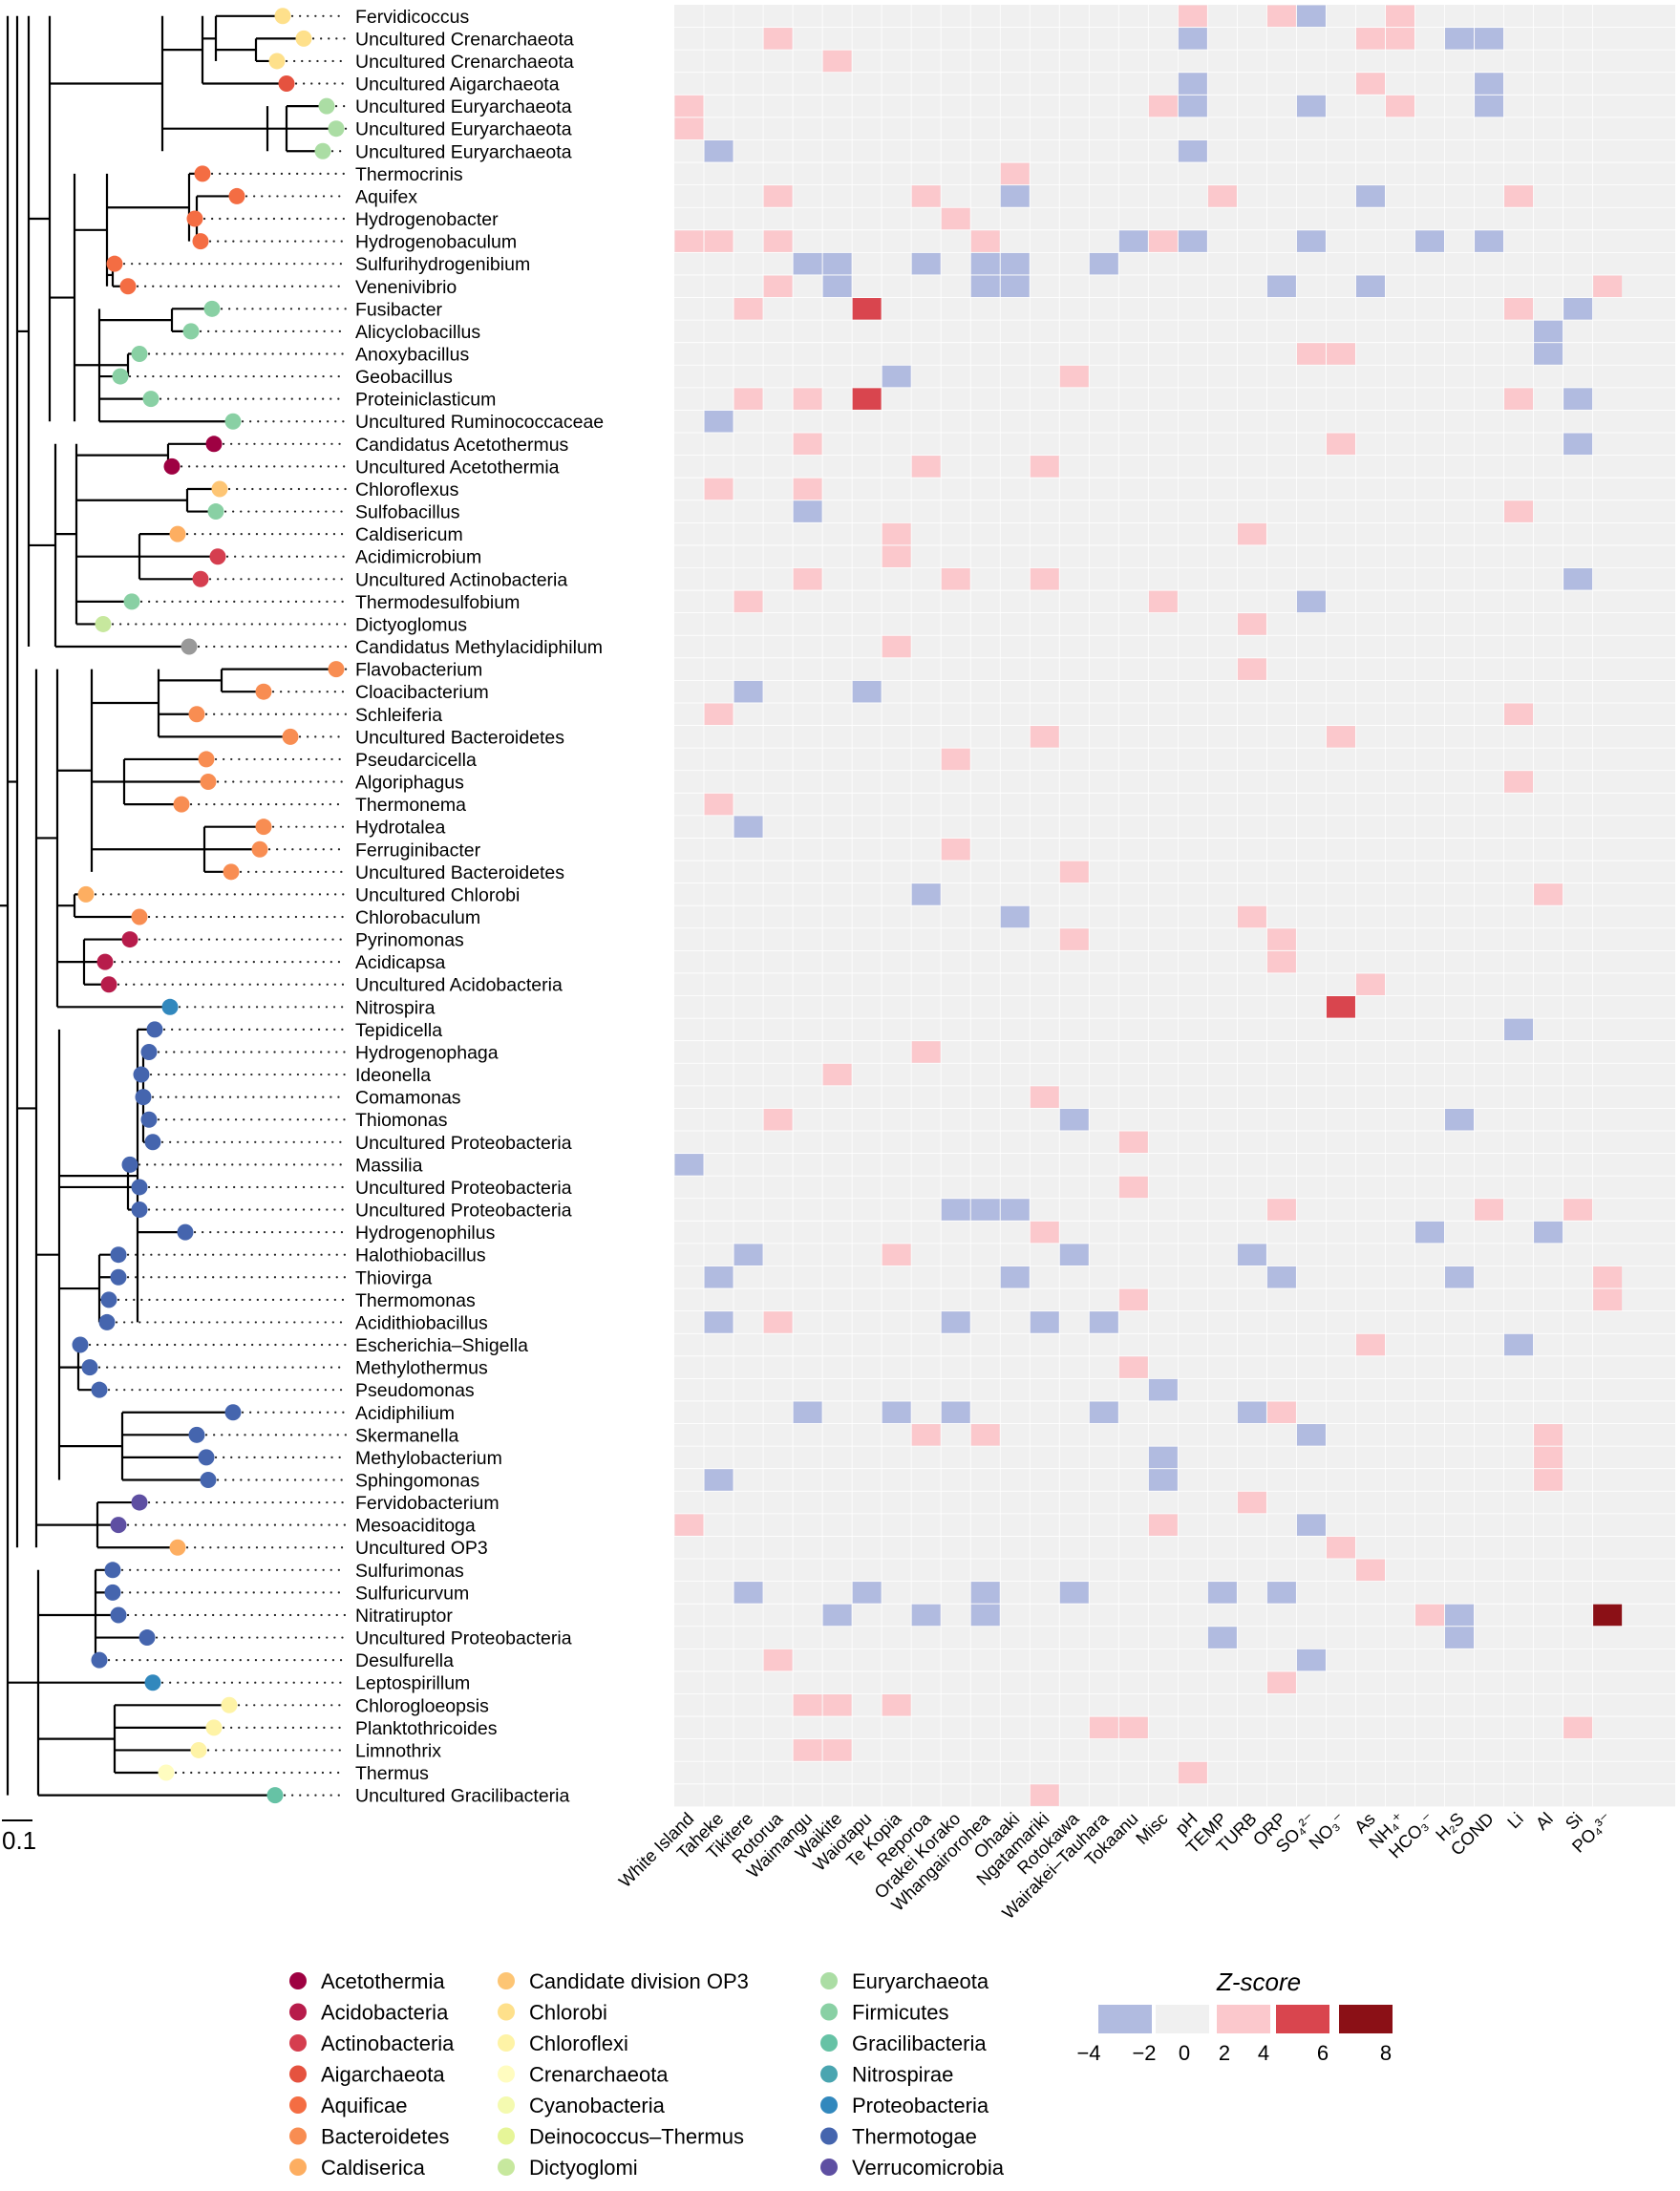  What do you see at coordinates (459, 985) in the screenshot?
I see `taxon-label: Uncultured Acidobacteria` at bounding box center [459, 985].